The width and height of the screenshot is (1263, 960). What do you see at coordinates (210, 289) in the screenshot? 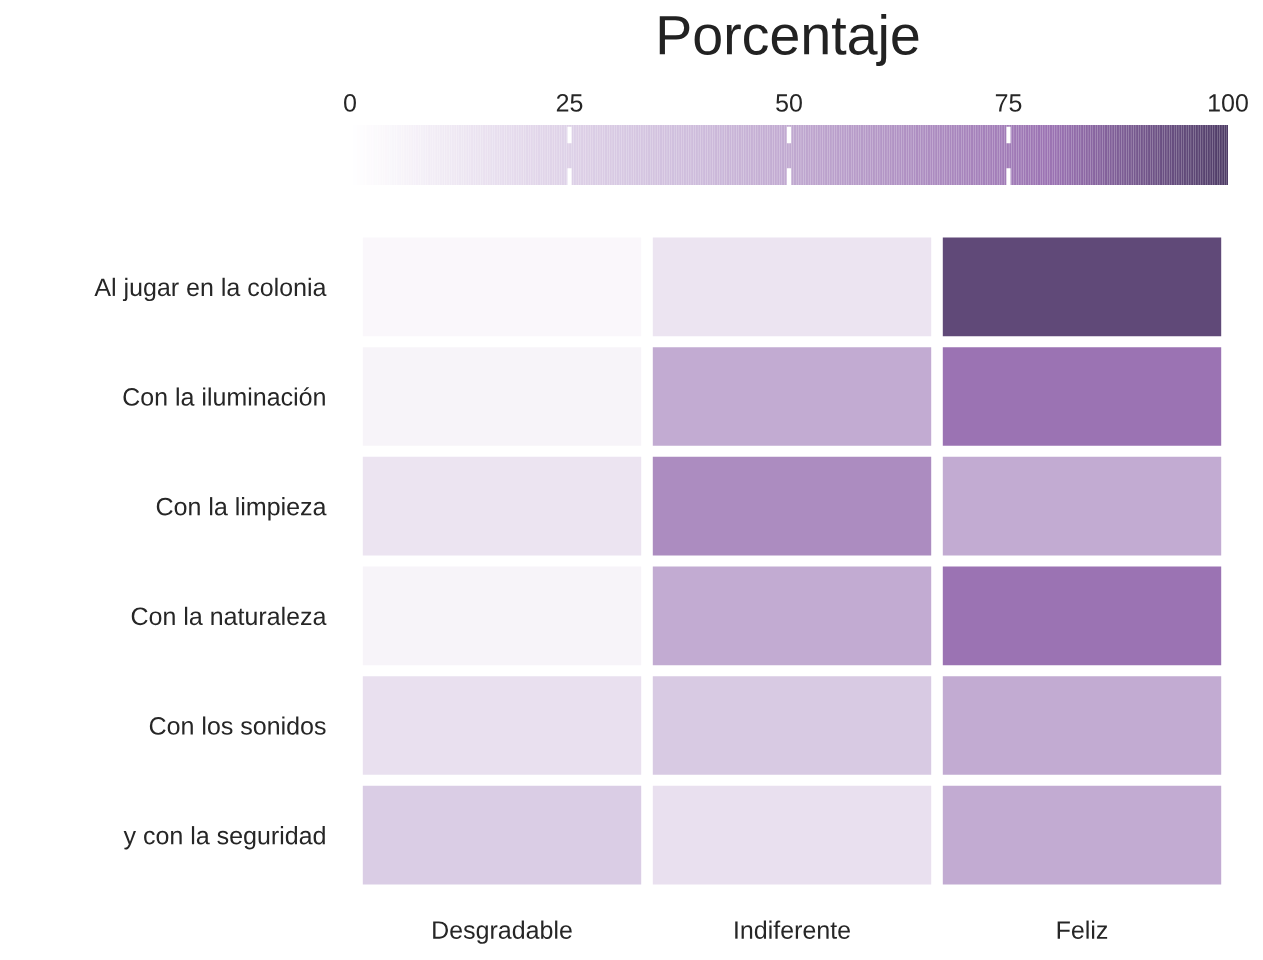
I see `y-tick-label: Al jugar en la colonia` at bounding box center [210, 289].